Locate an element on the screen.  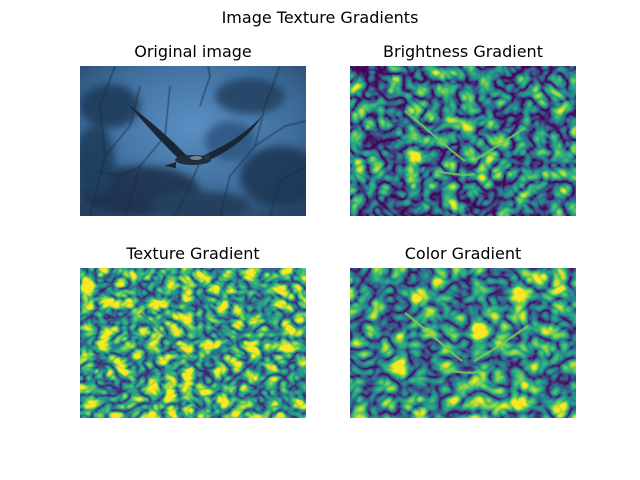
color-gradient-svg is located at coordinates (463, 343).